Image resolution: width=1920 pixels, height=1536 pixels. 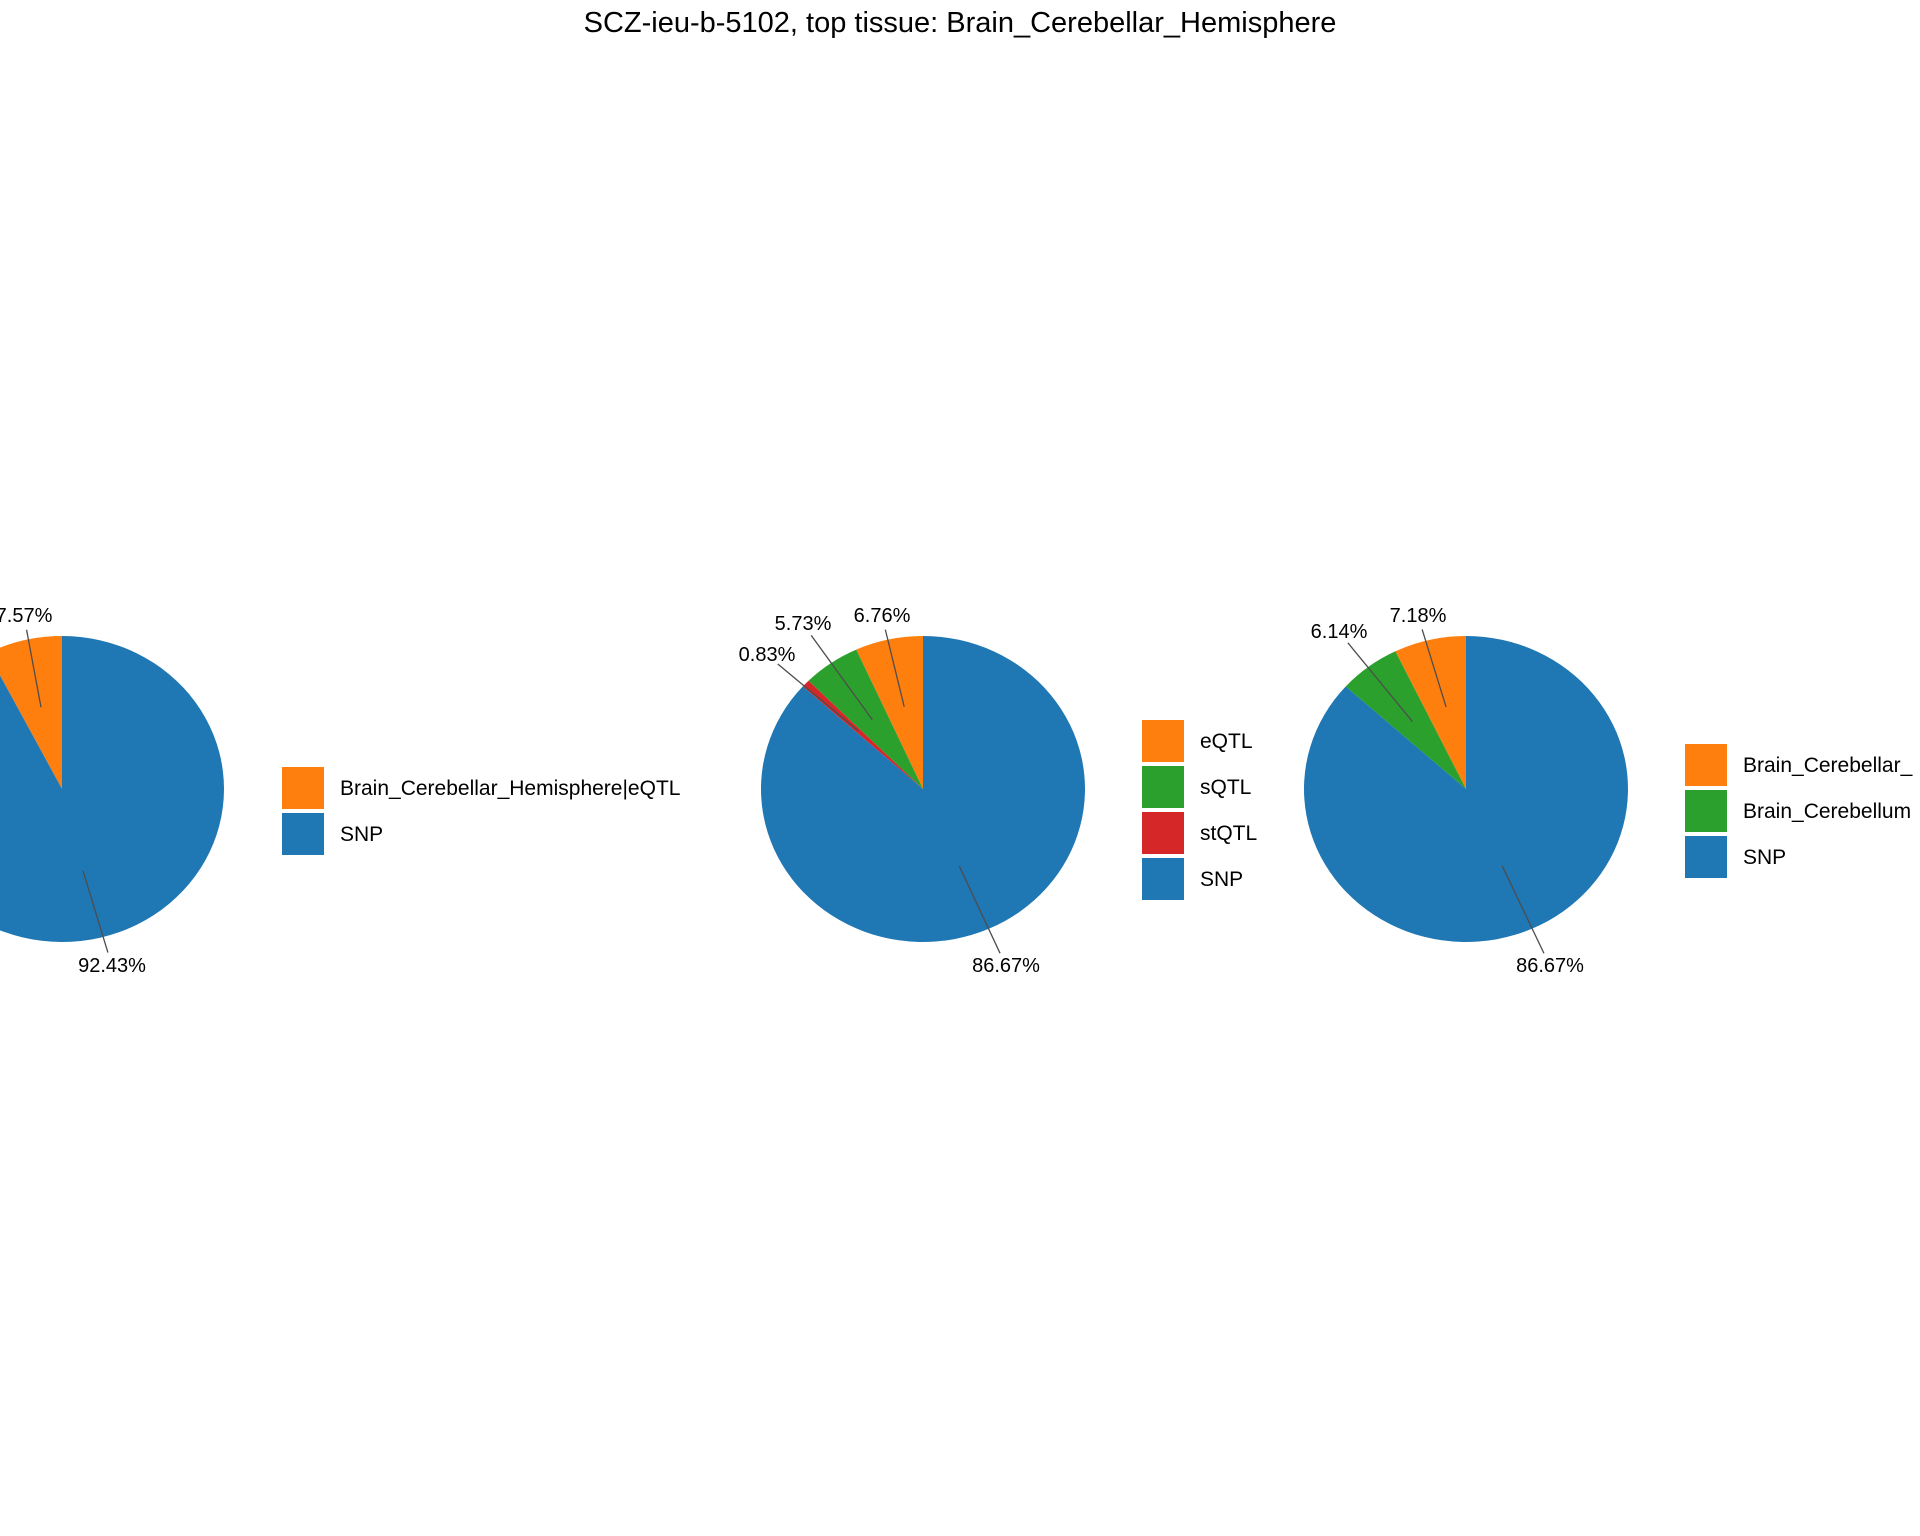 I want to click on legend-label-stqtl: stQTL, so click(x=1228, y=833).